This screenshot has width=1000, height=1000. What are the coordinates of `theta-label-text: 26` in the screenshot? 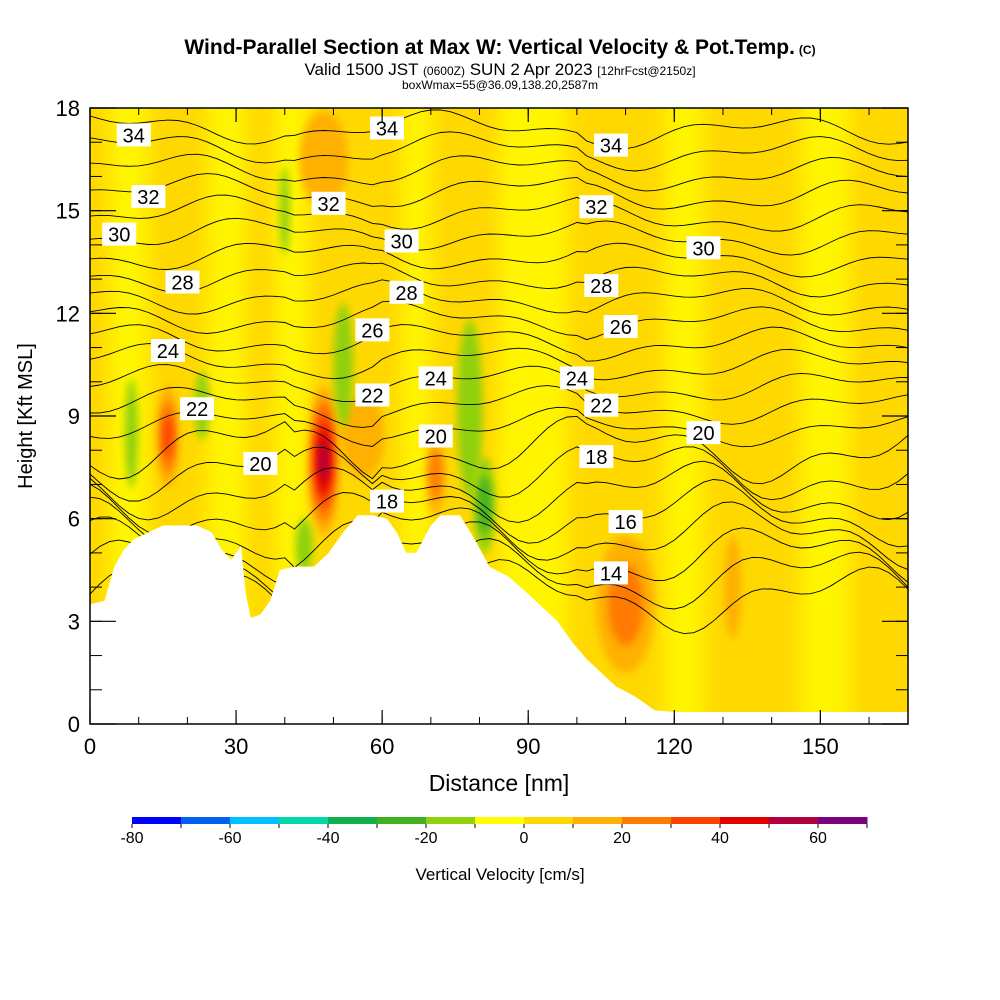 It's located at (621, 328).